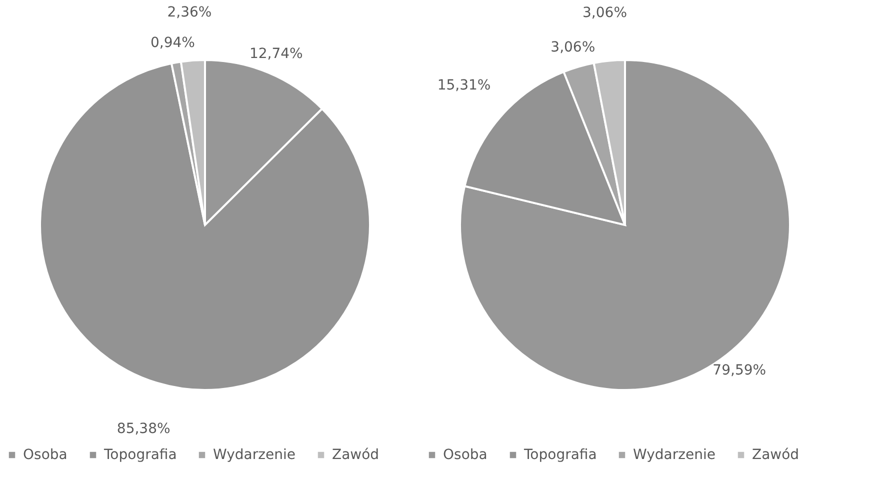 Image resolution: width=869 pixels, height=501 pixels. I want to click on data-label: 12,74%, so click(276, 54).